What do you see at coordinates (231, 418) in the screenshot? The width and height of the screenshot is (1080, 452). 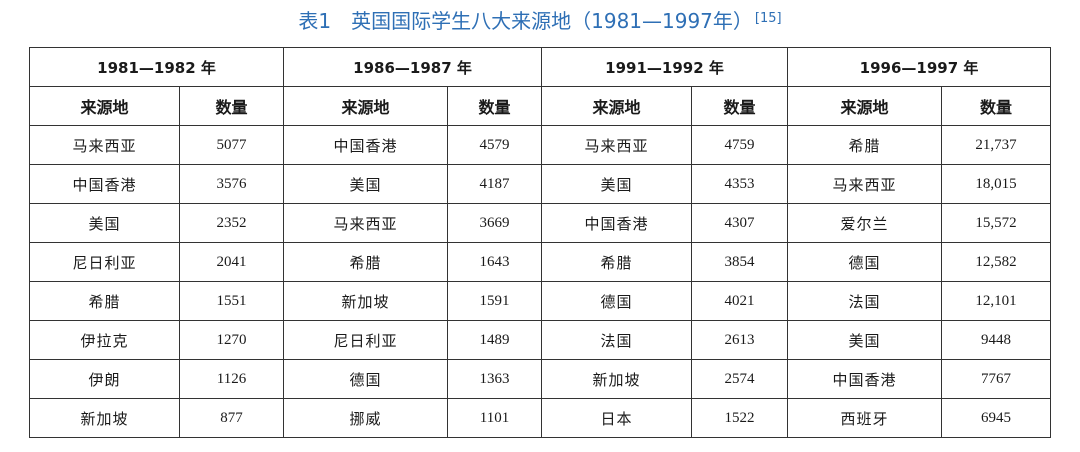 I see `count-cell: 877` at bounding box center [231, 418].